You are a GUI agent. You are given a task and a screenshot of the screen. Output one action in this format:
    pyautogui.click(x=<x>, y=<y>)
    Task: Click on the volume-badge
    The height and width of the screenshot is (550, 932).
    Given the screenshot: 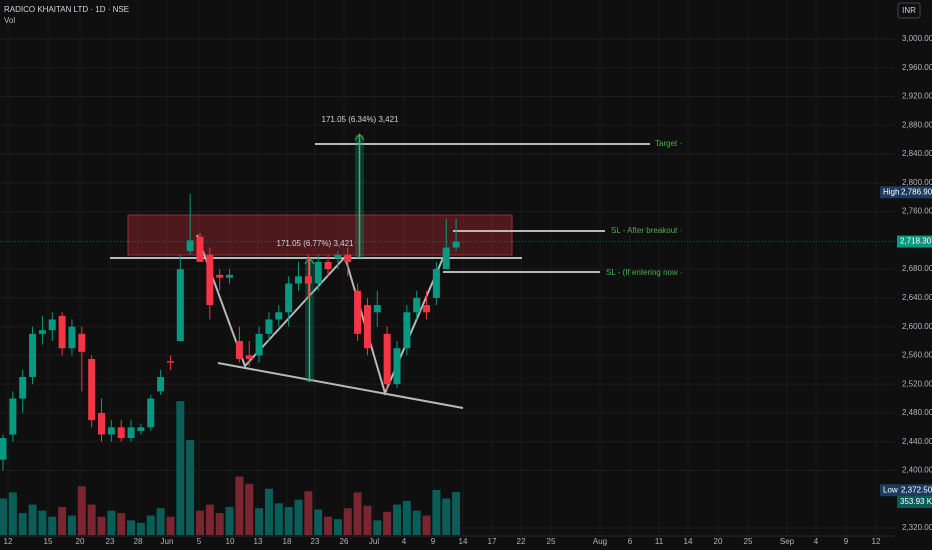 What is the action you would take?
    pyautogui.click(x=914, y=501)
    